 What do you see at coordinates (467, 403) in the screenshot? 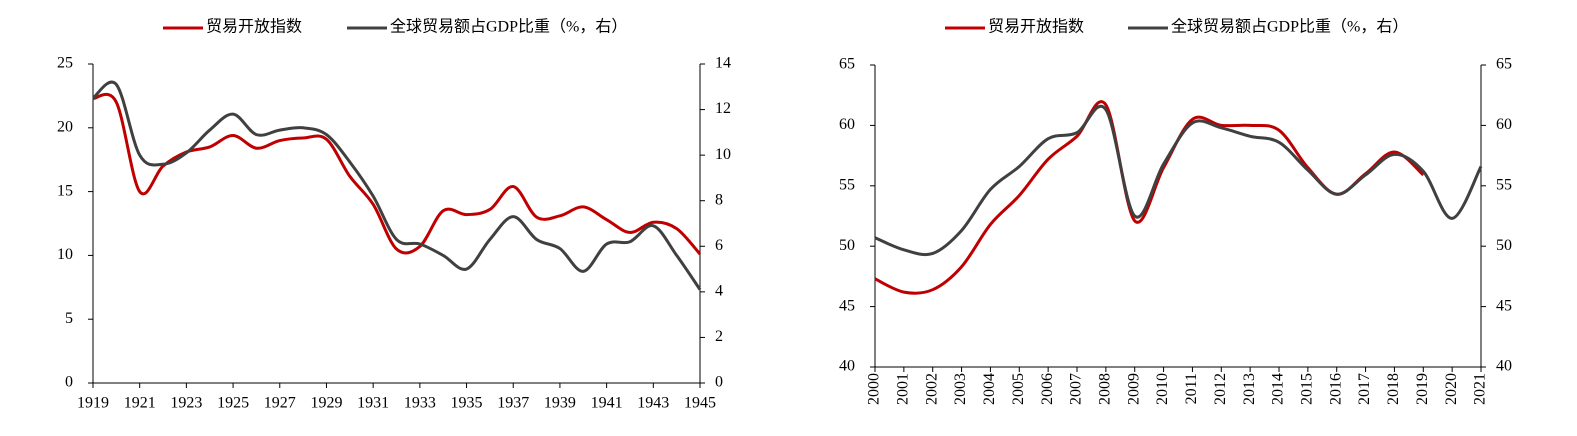
I see `x-tick-label: 1935` at bounding box center [467, 403].